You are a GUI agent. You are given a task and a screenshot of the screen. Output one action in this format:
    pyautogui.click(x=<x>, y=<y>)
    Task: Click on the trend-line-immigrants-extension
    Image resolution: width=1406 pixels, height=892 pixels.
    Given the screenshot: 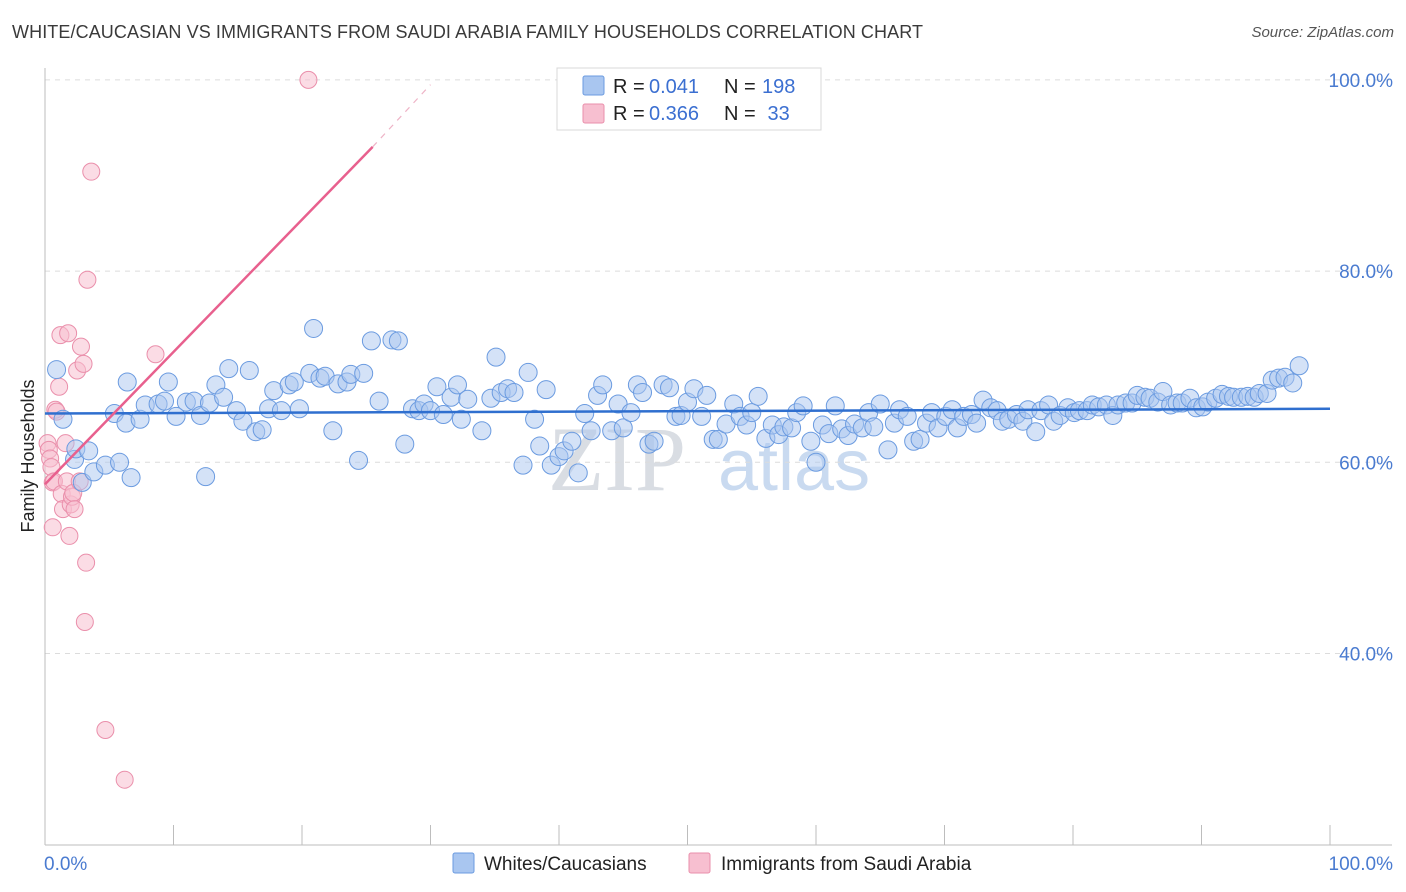 What is the action you would take?
    pyautogui.click(x=401, y=116)
    